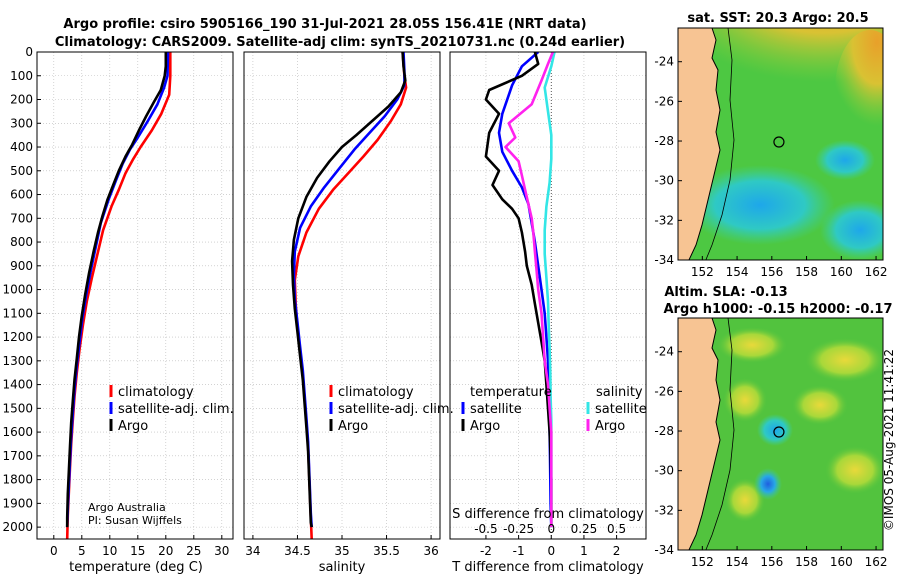 The width and height of the screenshot is (900, 580). Describe the element at coordinates (619, 392) in the screenshot. I see `legend-salinity-header: salinity` at that location.